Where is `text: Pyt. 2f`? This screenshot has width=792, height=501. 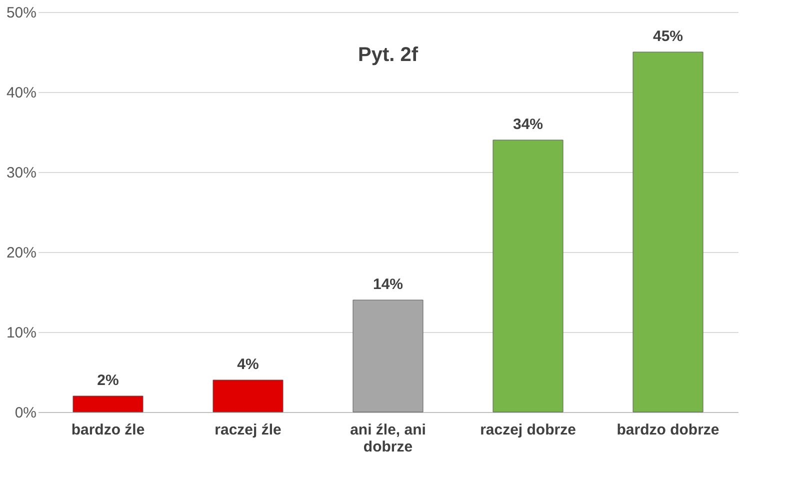
text: Pyt. 2f is located at coordinates (388, 55).